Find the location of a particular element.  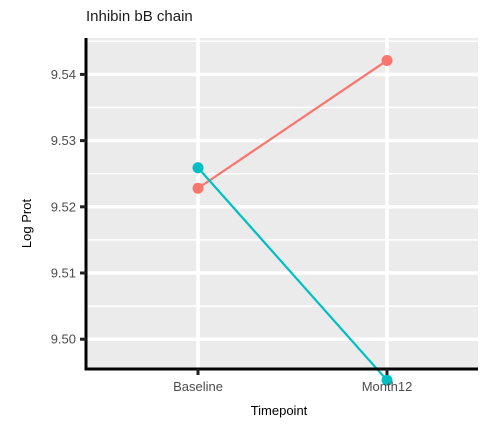

y-axis-title: Log Prot is located at coordinates (26, 224).